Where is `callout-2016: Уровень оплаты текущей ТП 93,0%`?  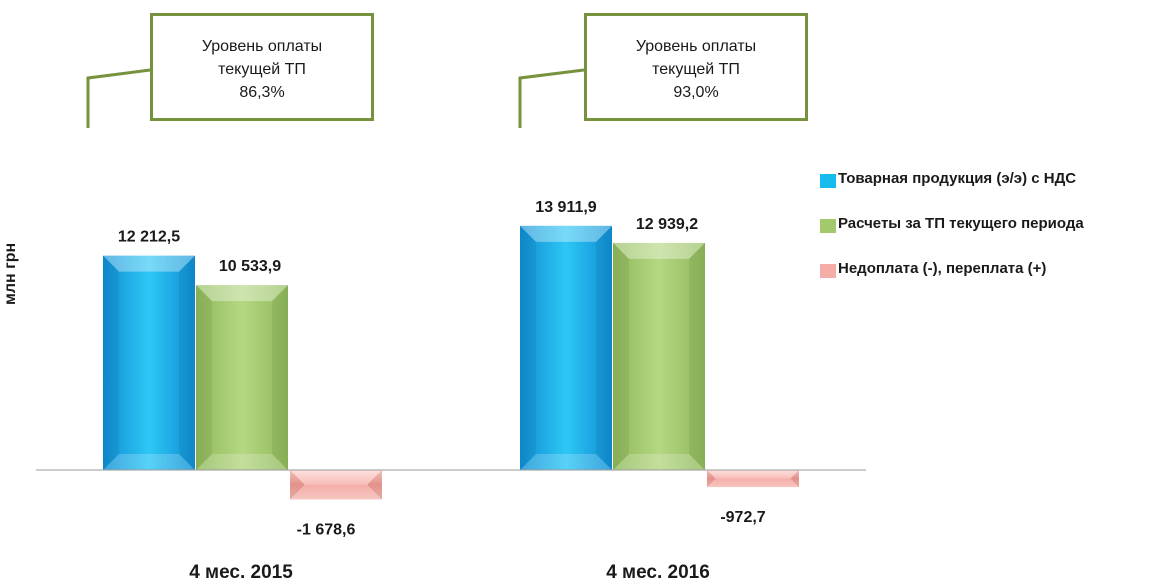 callout-2016: Уровень оплаты текущей ТП 93,0% is located at coordinates (696, 67).